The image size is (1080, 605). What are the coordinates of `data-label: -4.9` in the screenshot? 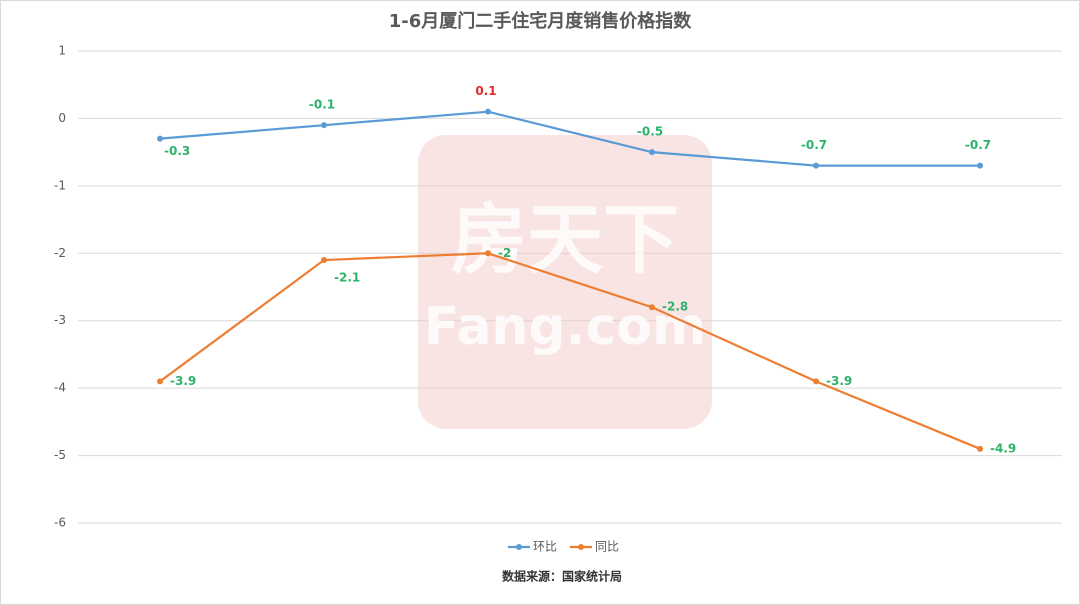 It's located at (1003, 448).